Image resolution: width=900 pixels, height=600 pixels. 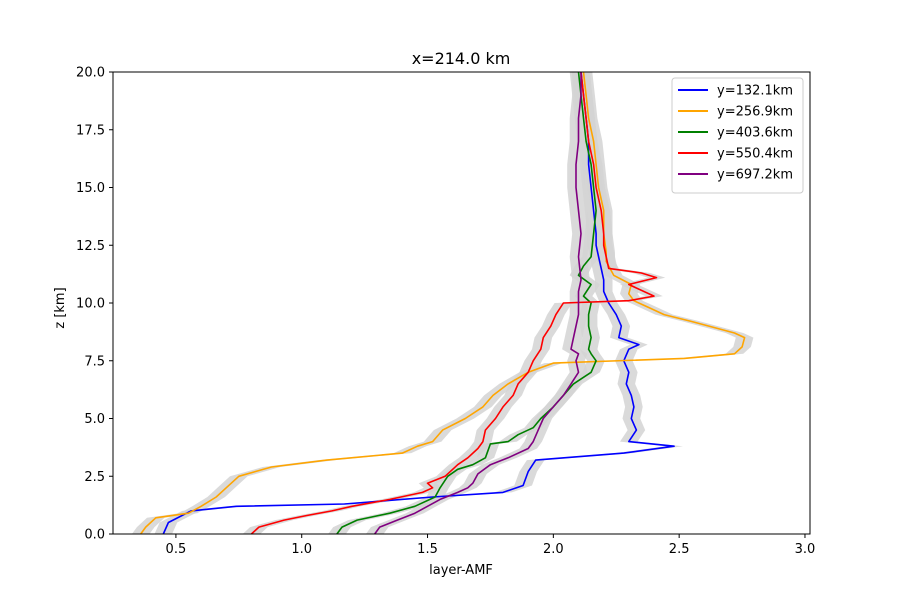 What do you see at coordinates (94, 419) in the screenshot?
I see `y-tick-label: 5.0` at bounding box center [94, 419].